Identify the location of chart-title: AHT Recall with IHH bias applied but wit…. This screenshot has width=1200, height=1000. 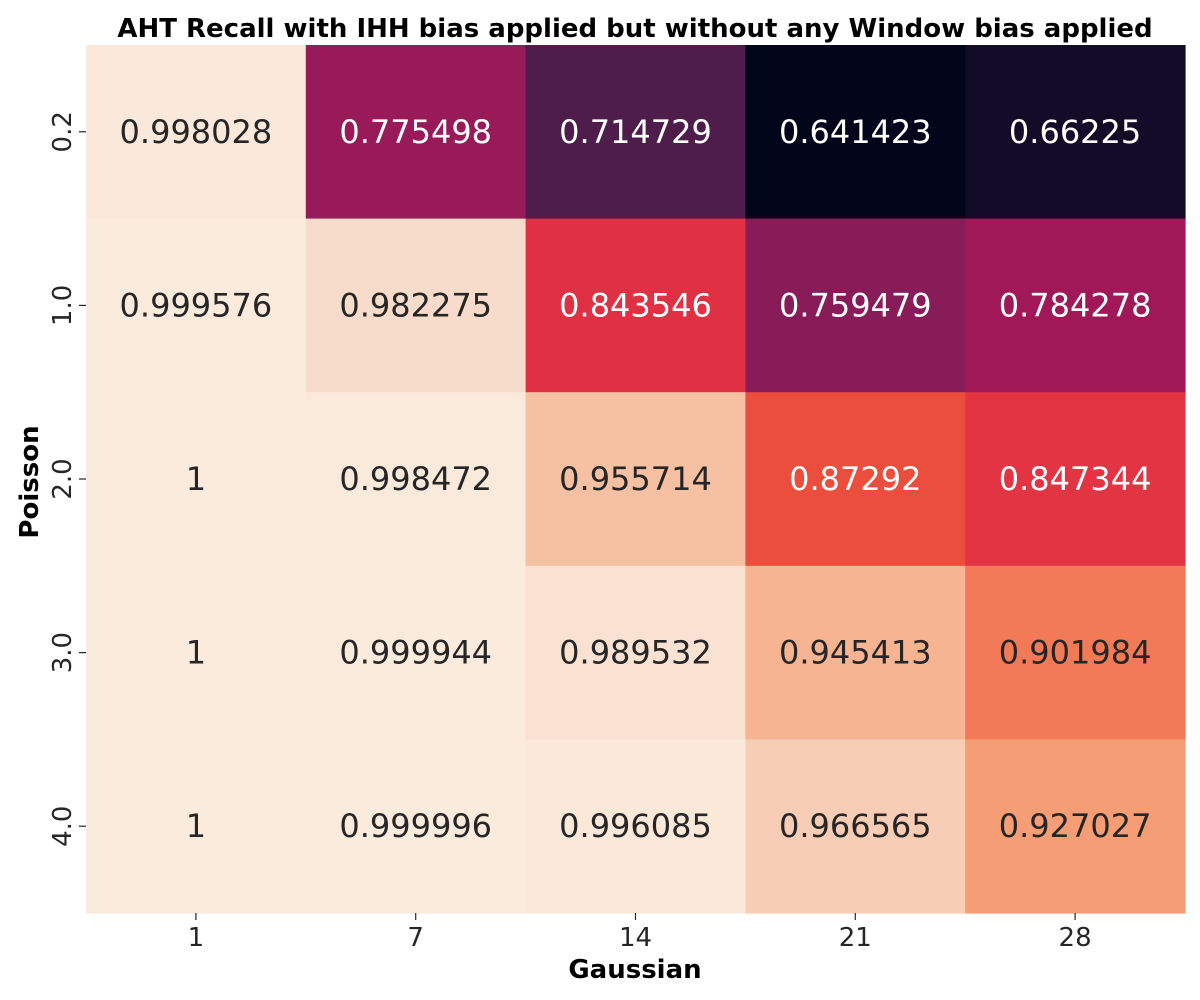
(634, 29).